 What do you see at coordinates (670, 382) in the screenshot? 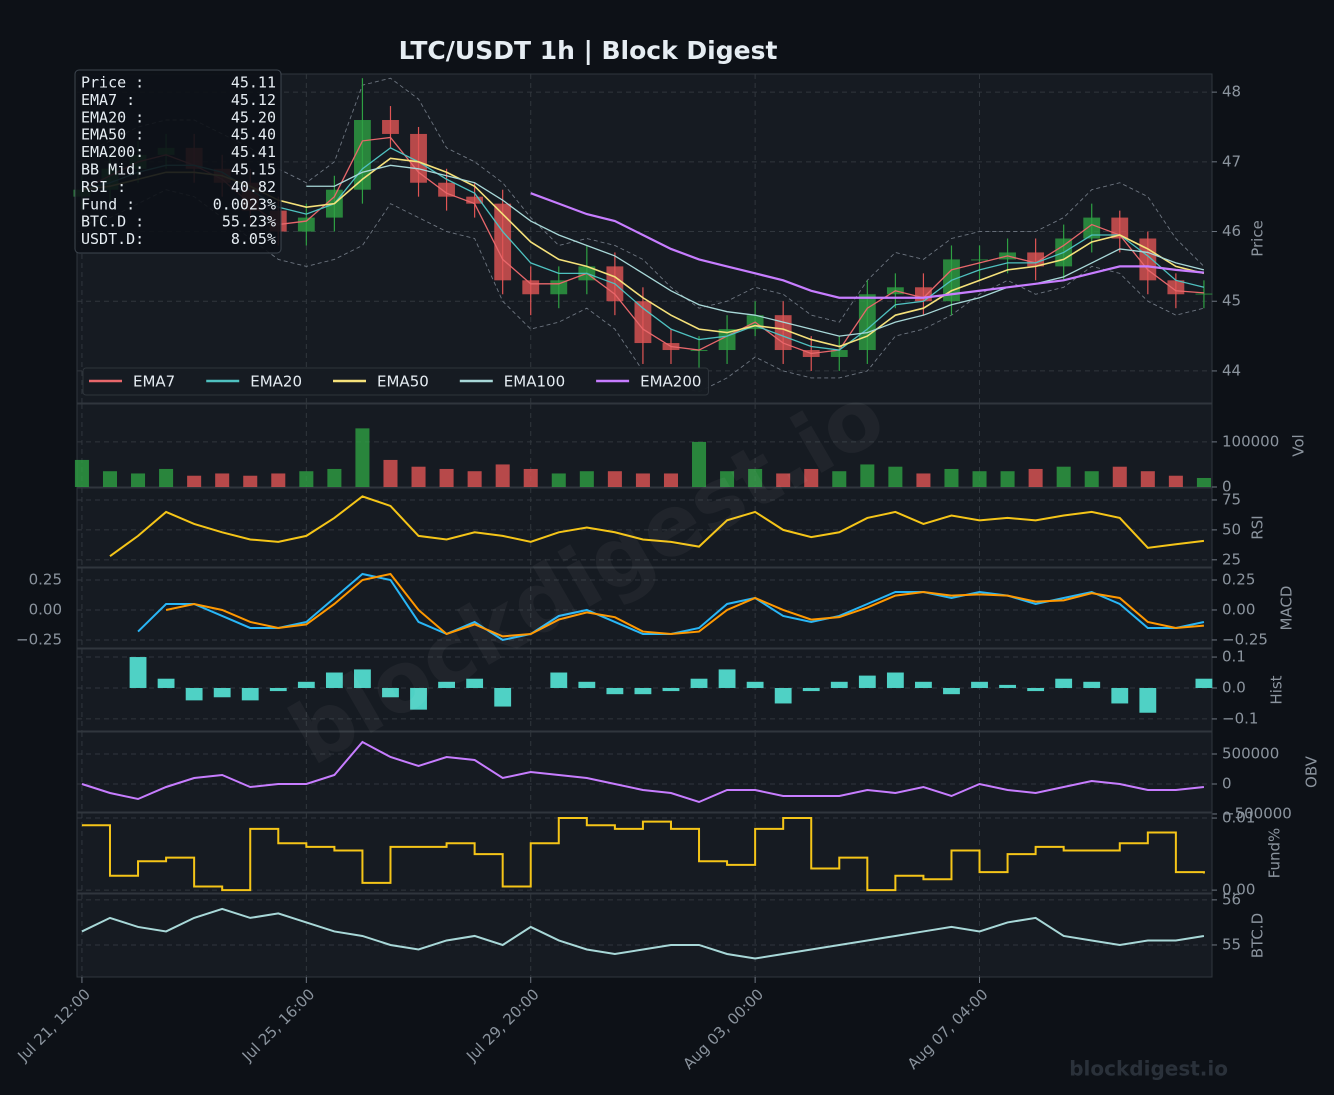
I see `legend-label: EMA200` at bounding box center [670, 382].